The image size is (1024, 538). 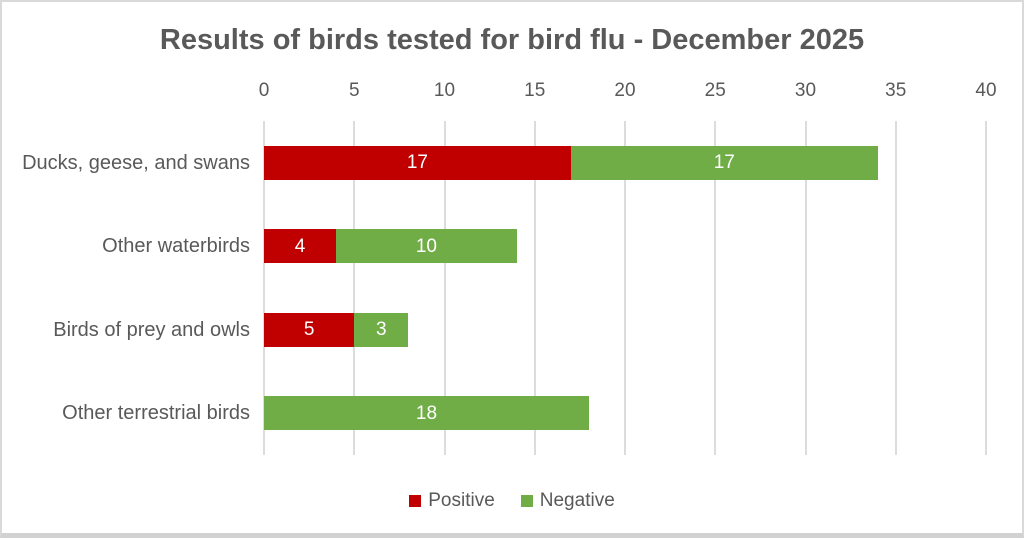 I want to click on bar-row: 17 17, so click(x=625, y=162).